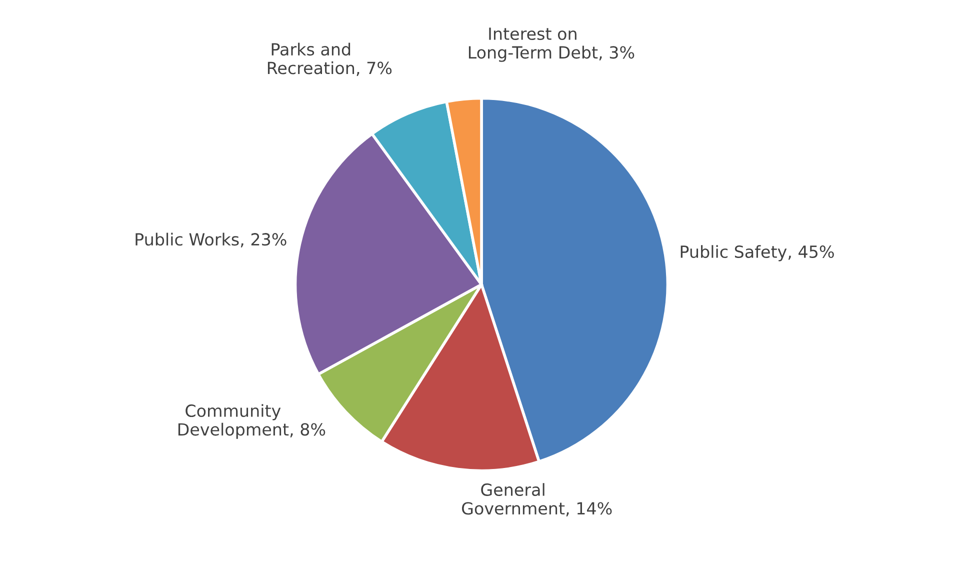 The image size is (963, 569). What do you see at coordinates (589, 509) in the screenshot?
I see `data-label: , 14%` at bounding box center [589, 509].